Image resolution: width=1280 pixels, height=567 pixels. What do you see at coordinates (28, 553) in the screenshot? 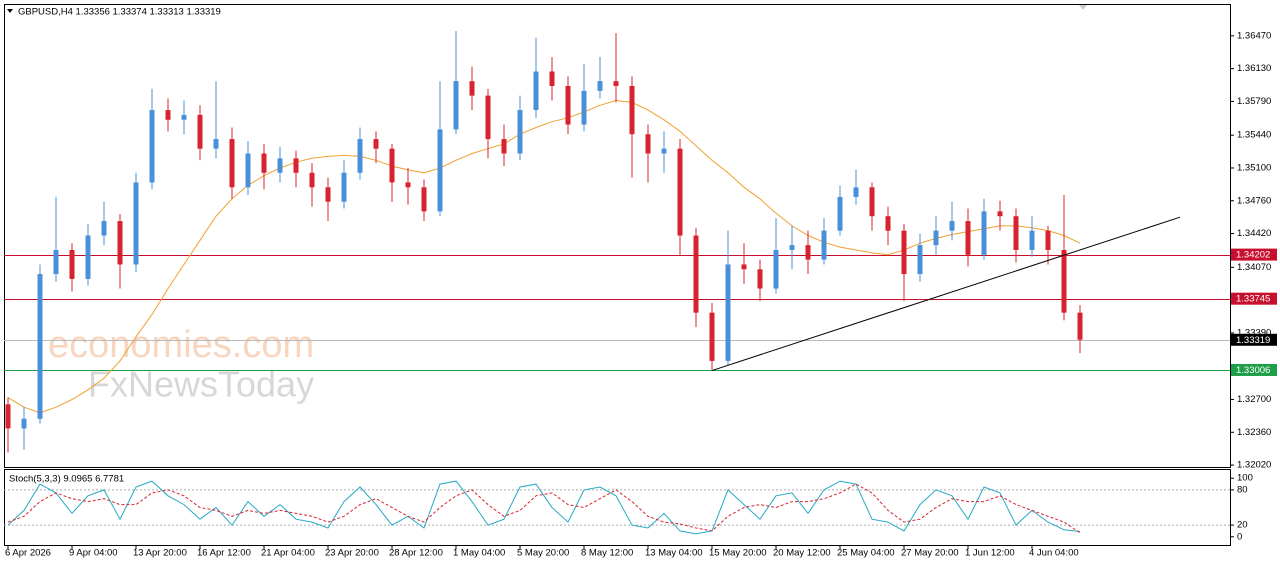
I see `x-tick-label: 6 Apr 2026` at bounding box center [28, 553].